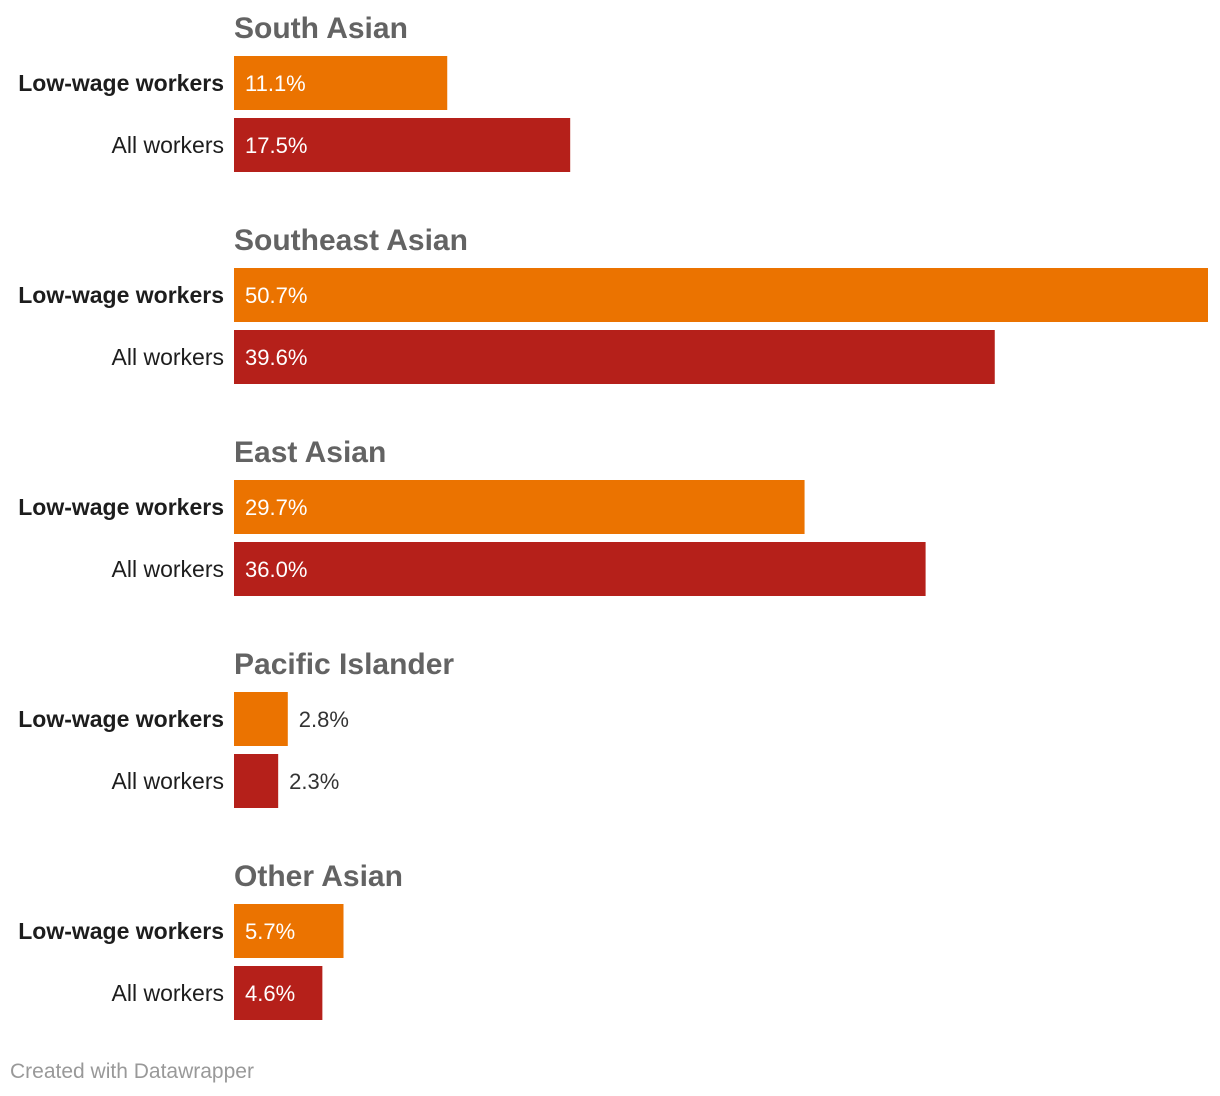  I want to click on data-label: 39.6%, so click(276, 357).